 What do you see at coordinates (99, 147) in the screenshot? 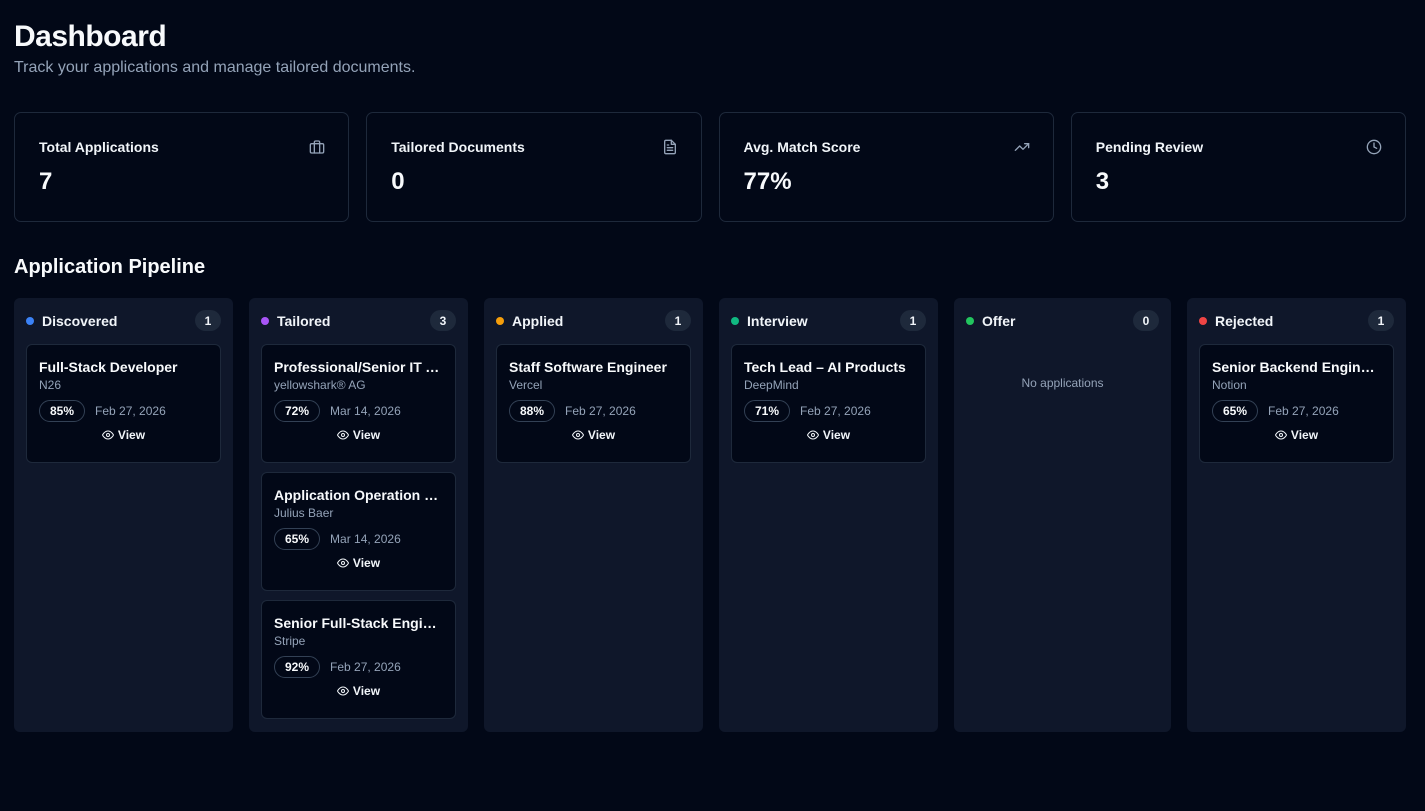
I see `stat-label: Total Applications` at bounding box center [99, 147].